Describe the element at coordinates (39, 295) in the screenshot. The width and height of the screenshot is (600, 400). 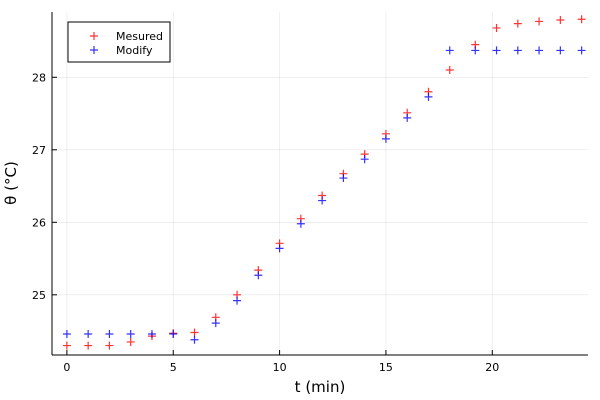
I see `y-tick-label: 25` at that location.